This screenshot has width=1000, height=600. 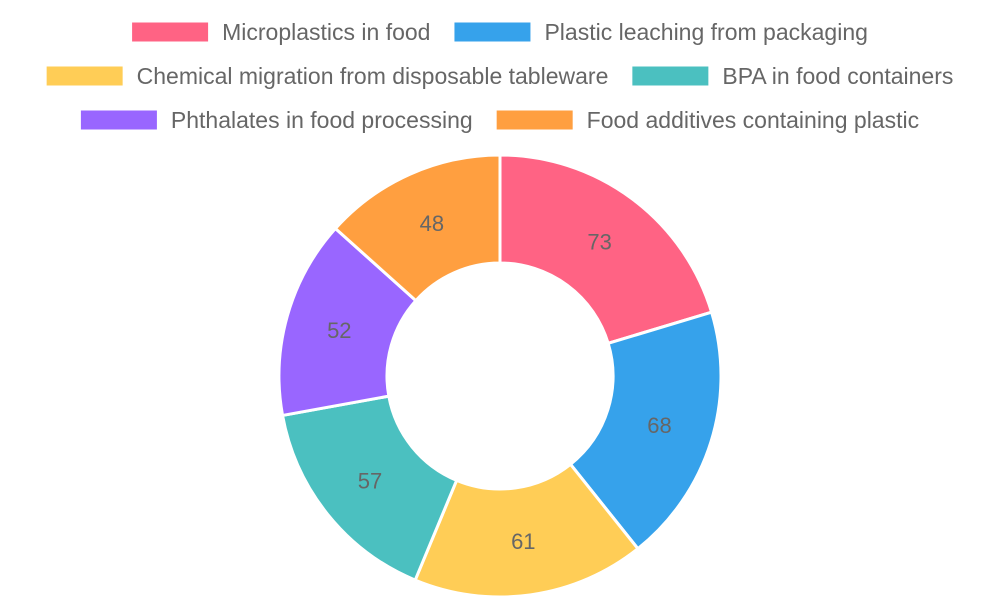 I want to click on slice-value-label-food-additives-containing-plastic: 48, so click(x=432, y=223).